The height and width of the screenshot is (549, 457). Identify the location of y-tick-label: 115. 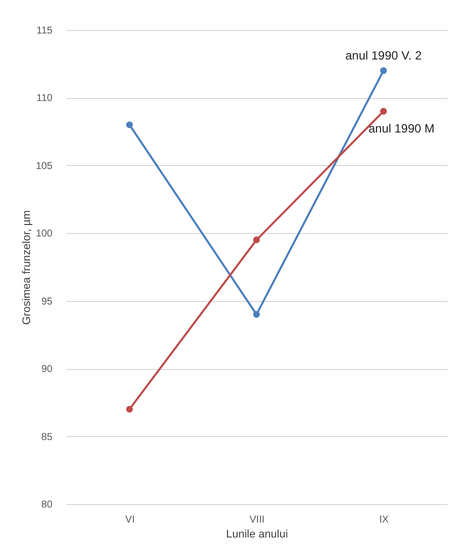
(44, 31).